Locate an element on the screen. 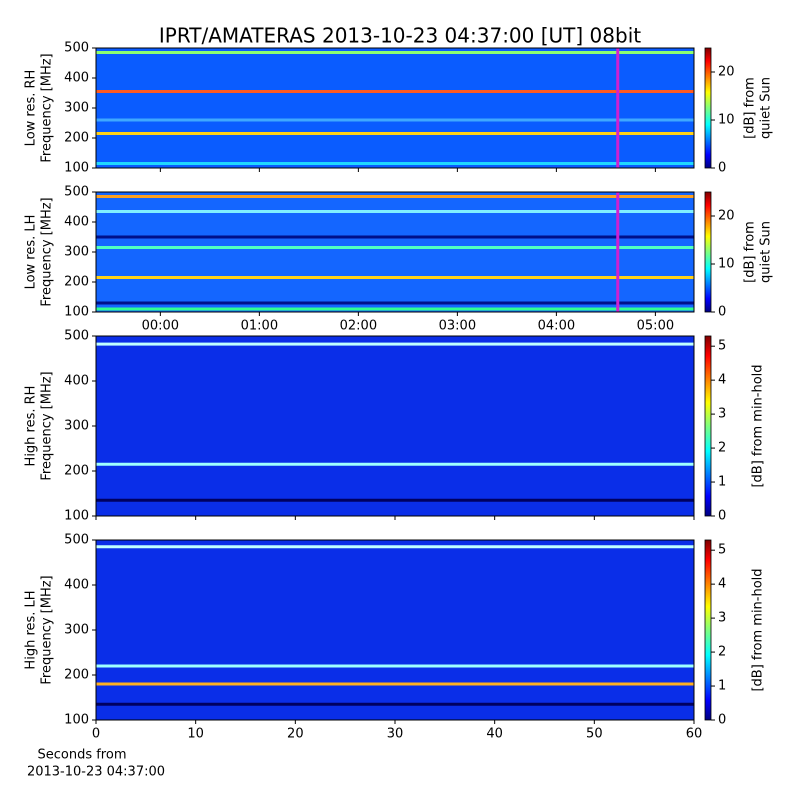 The height and width of the screenshot is (800, 800). y-axis-label: High res. RH is located at coordinates (31, 426).